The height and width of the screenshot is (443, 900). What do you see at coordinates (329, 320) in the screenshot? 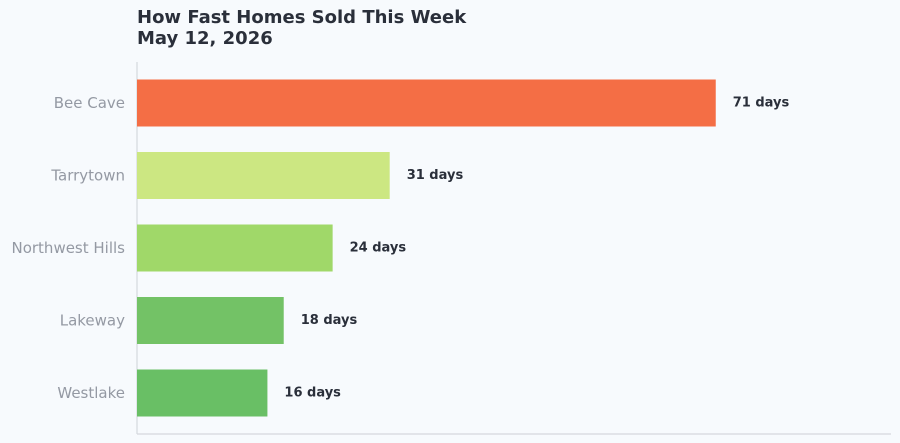
I see `value-label: 18 days` at bounding box center [329, 320].